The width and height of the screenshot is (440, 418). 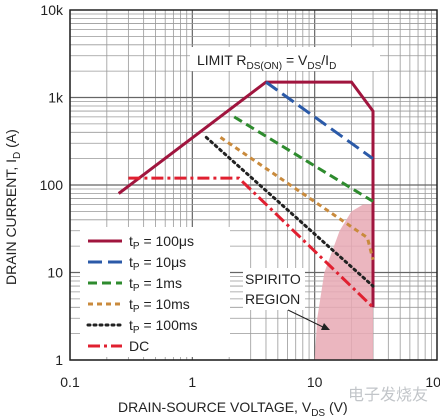 I want to click on y-tick-labels: 1 10 100 1k 10k, so click(x=52, y=185).